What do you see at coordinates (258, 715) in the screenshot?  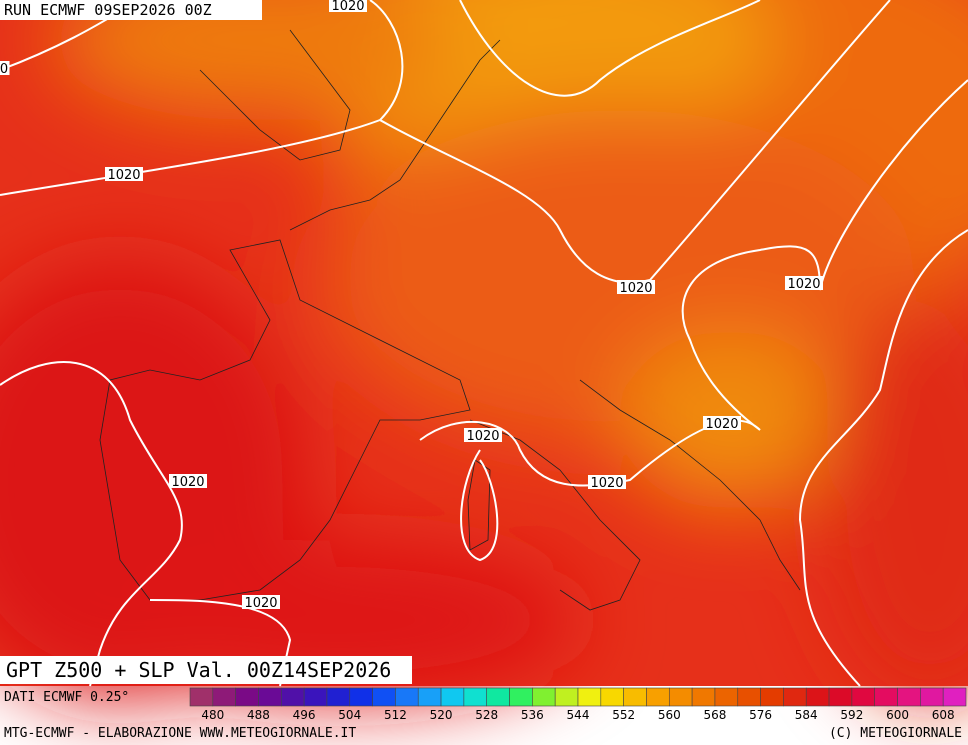 I see `colorbar-label: 488` at bounding box center [258, 715].